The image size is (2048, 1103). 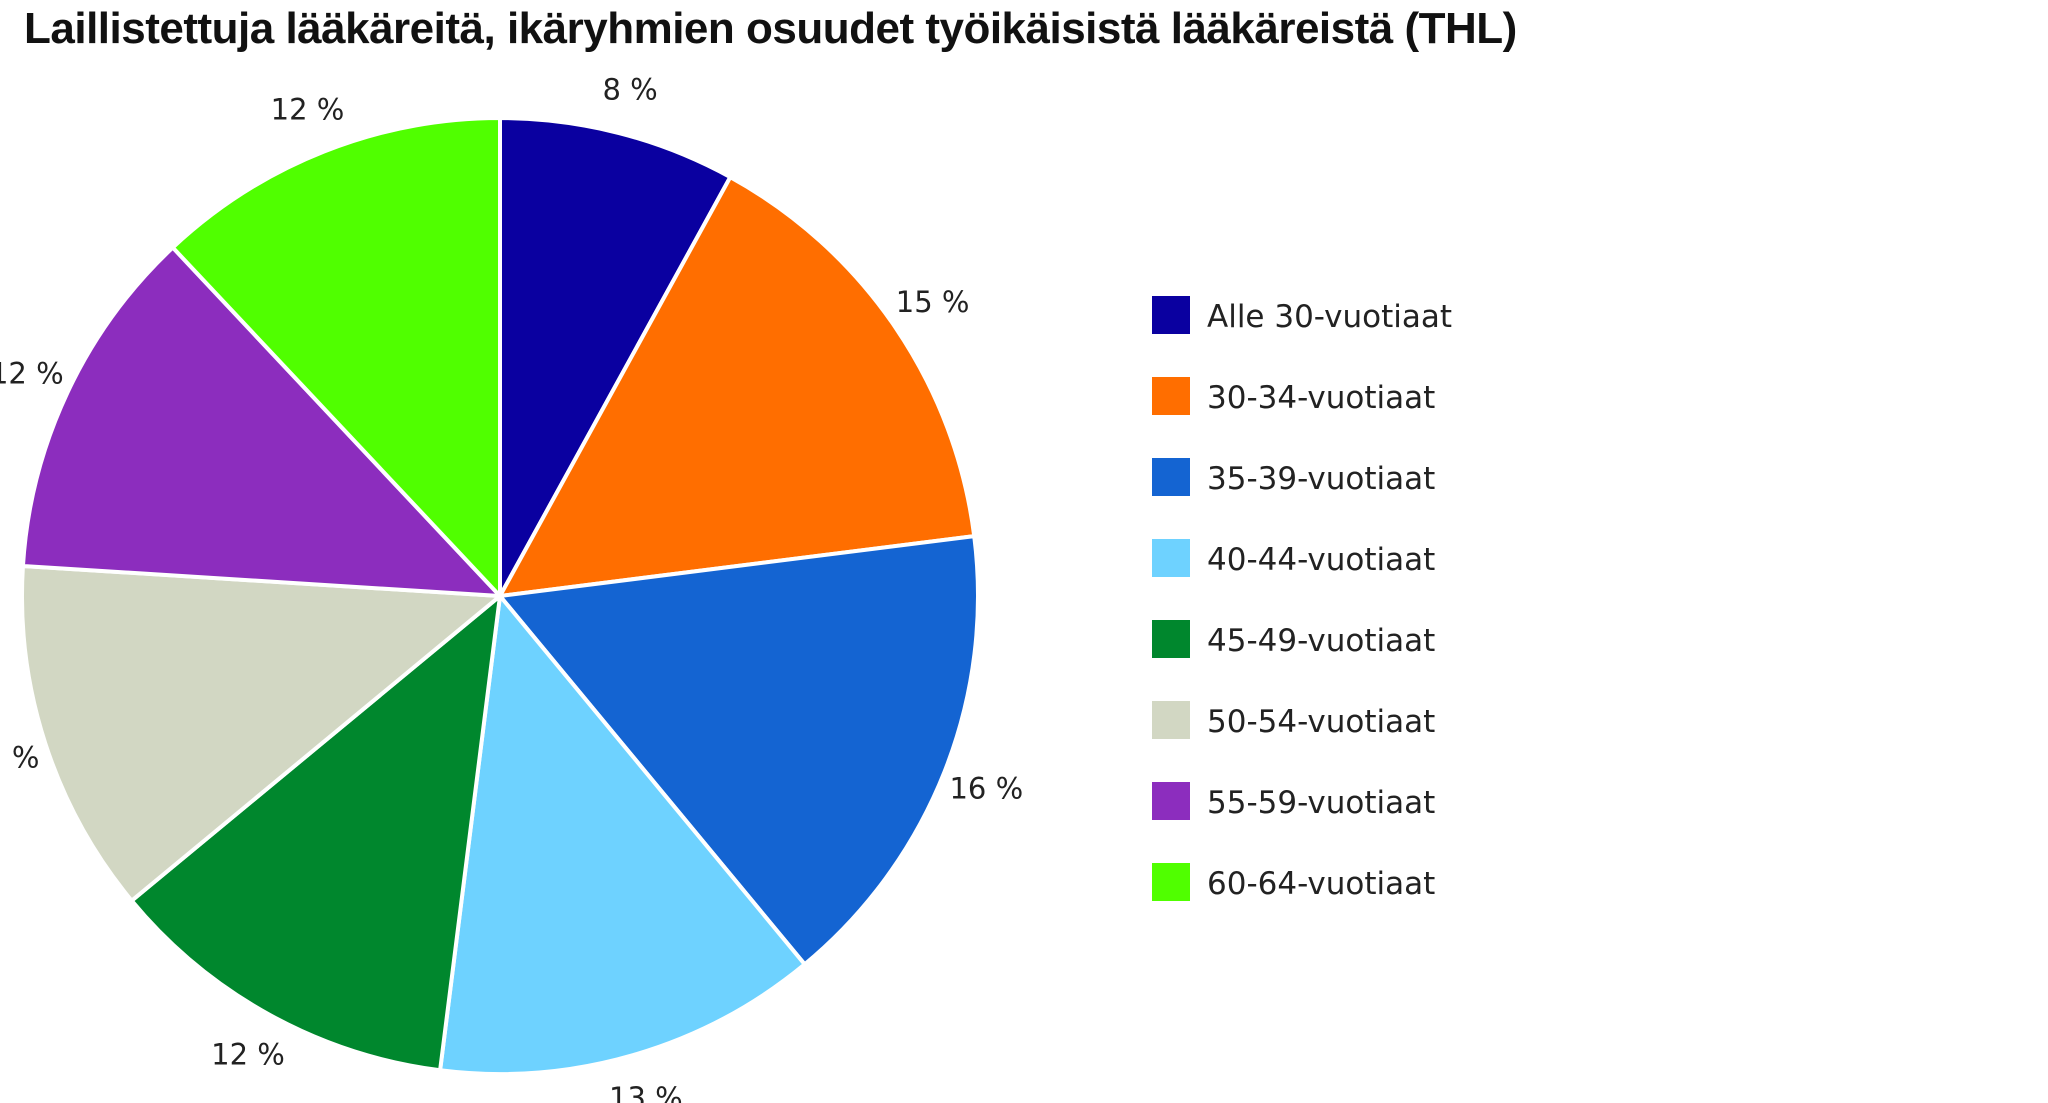 I want to click on legend-item-35-39-vuotiaat: 35-39-vuotiaat, so click(x=1293, y=477).